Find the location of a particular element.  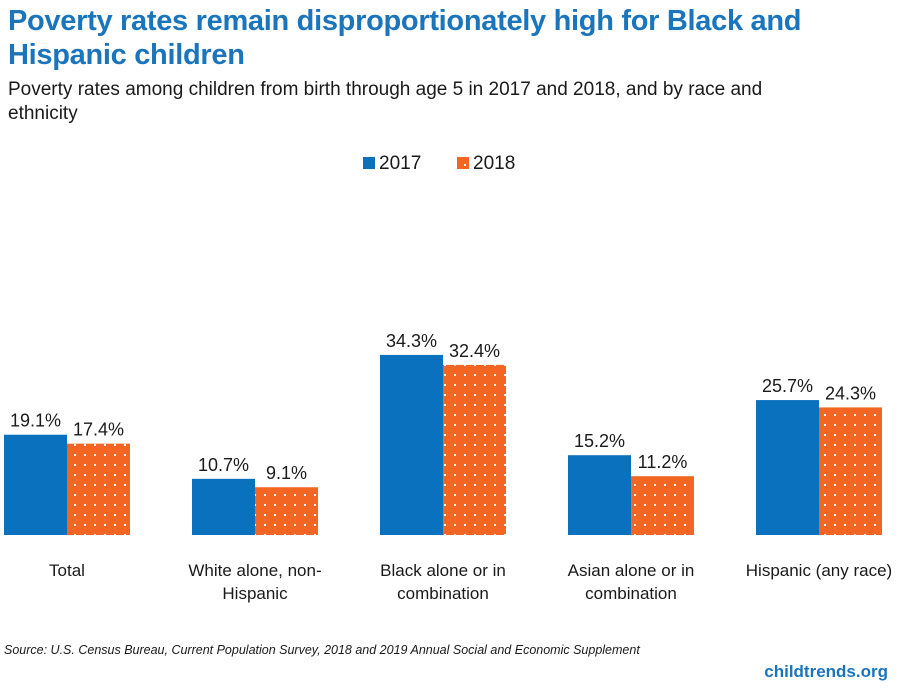

category-label-3-0: Asian alone or in is located at coordinates (631, 570).